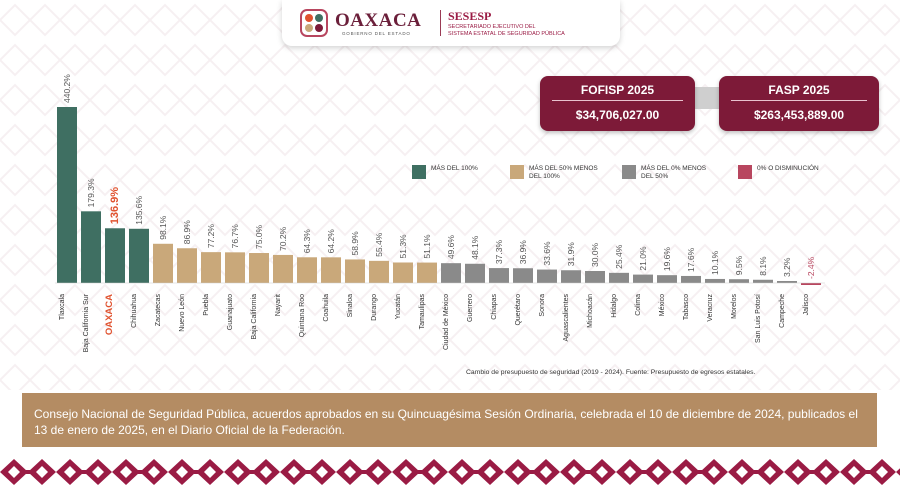  I want to click on category-label: Tlaxcala, so click(62, 307).